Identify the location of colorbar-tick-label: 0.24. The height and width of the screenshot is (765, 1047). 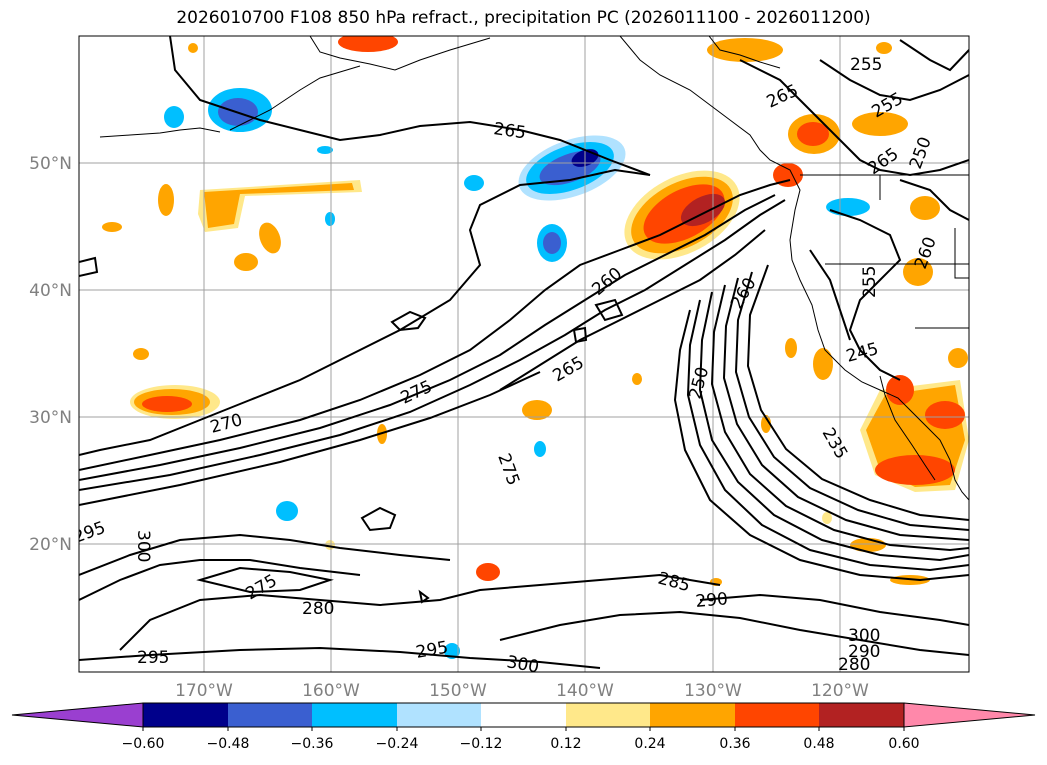
(649, 744).